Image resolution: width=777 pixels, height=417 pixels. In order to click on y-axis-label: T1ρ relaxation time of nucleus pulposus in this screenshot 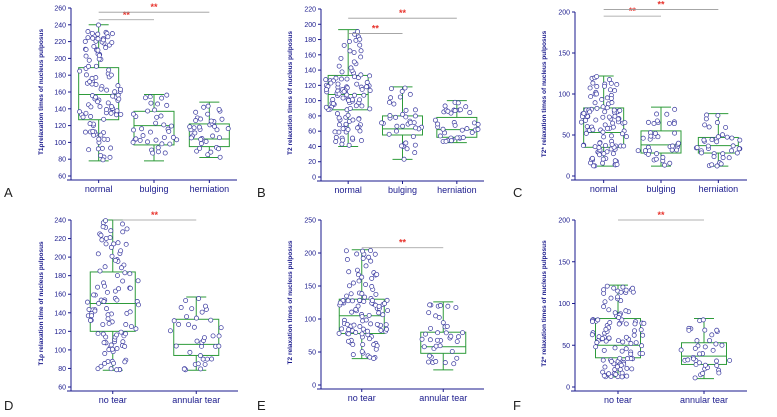, I will do `click(41, 303)`.